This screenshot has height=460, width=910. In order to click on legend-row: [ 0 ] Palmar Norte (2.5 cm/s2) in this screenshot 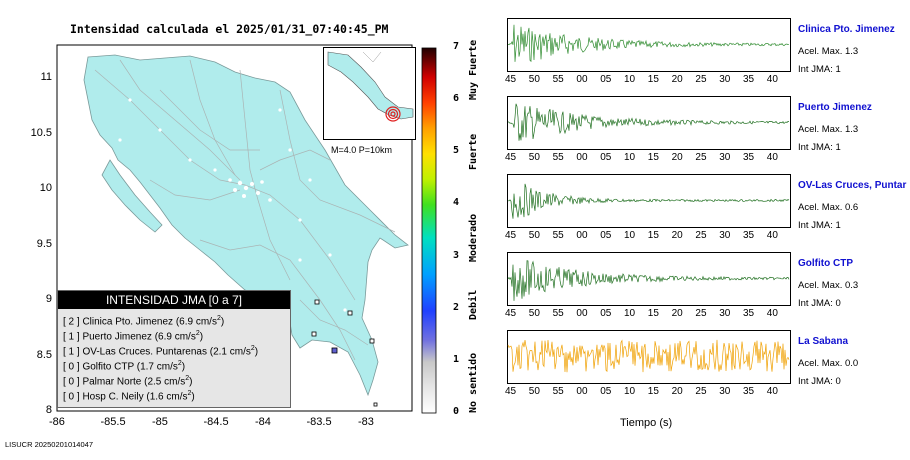, I will do `click(128, 381)`.